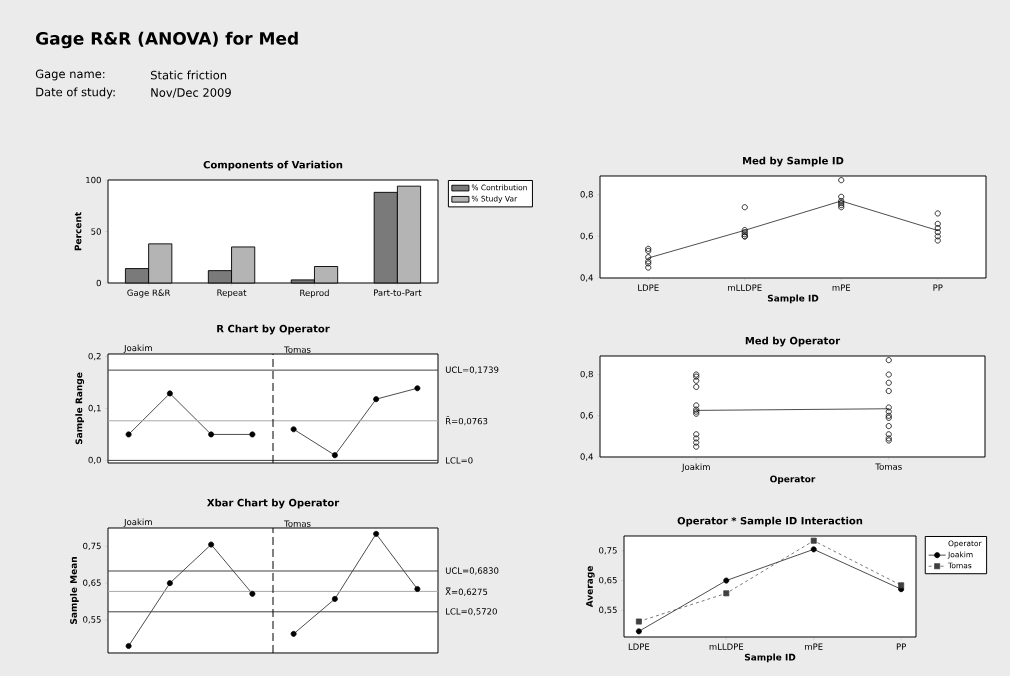 The image size is (1010, 676). I want to click on y-tick-label: 0, so click(98, 283).